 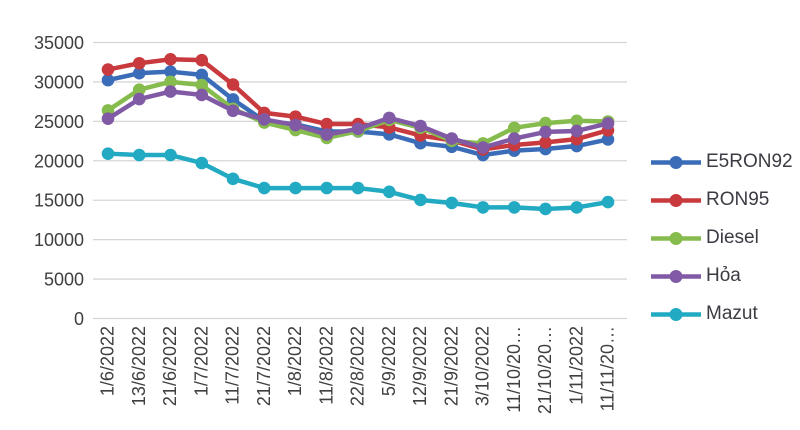 I want to click on legend-item-diesel: Diesel, so click(x=721, y=238).